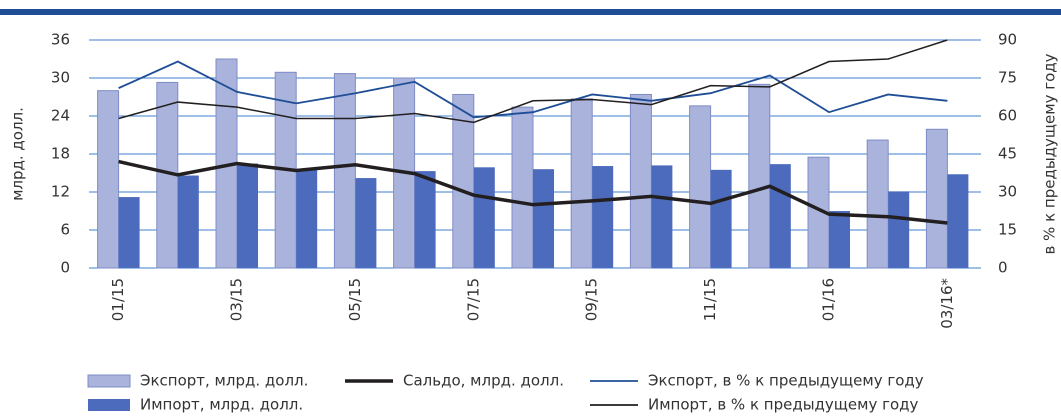 The width and height of the screenshot is (1061, 417). What do you see at coordinates (1003, 268) in the screenshot?
I see `y2-tick-label: 0` at bounding box center [1003, 268].